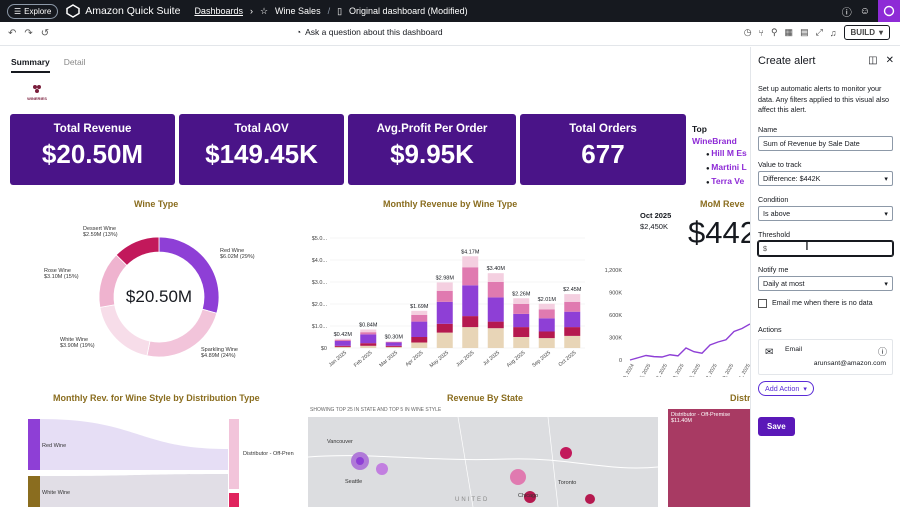  Describe the element at coordinates (889, 11) in the screenshot. I see `quick-assistant-button` at that location.